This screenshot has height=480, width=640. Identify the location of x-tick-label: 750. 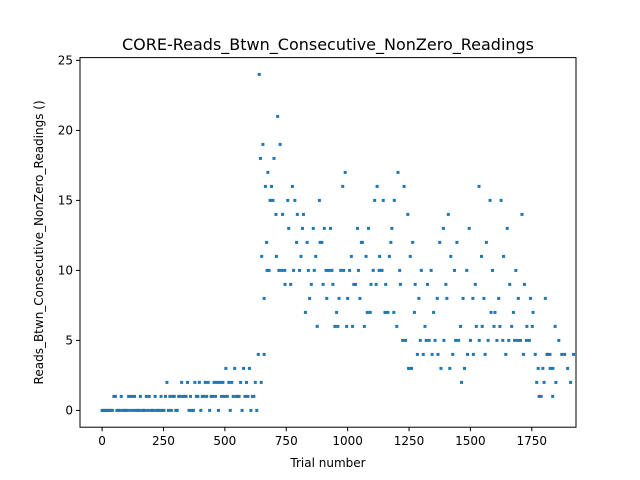
(286, 441).